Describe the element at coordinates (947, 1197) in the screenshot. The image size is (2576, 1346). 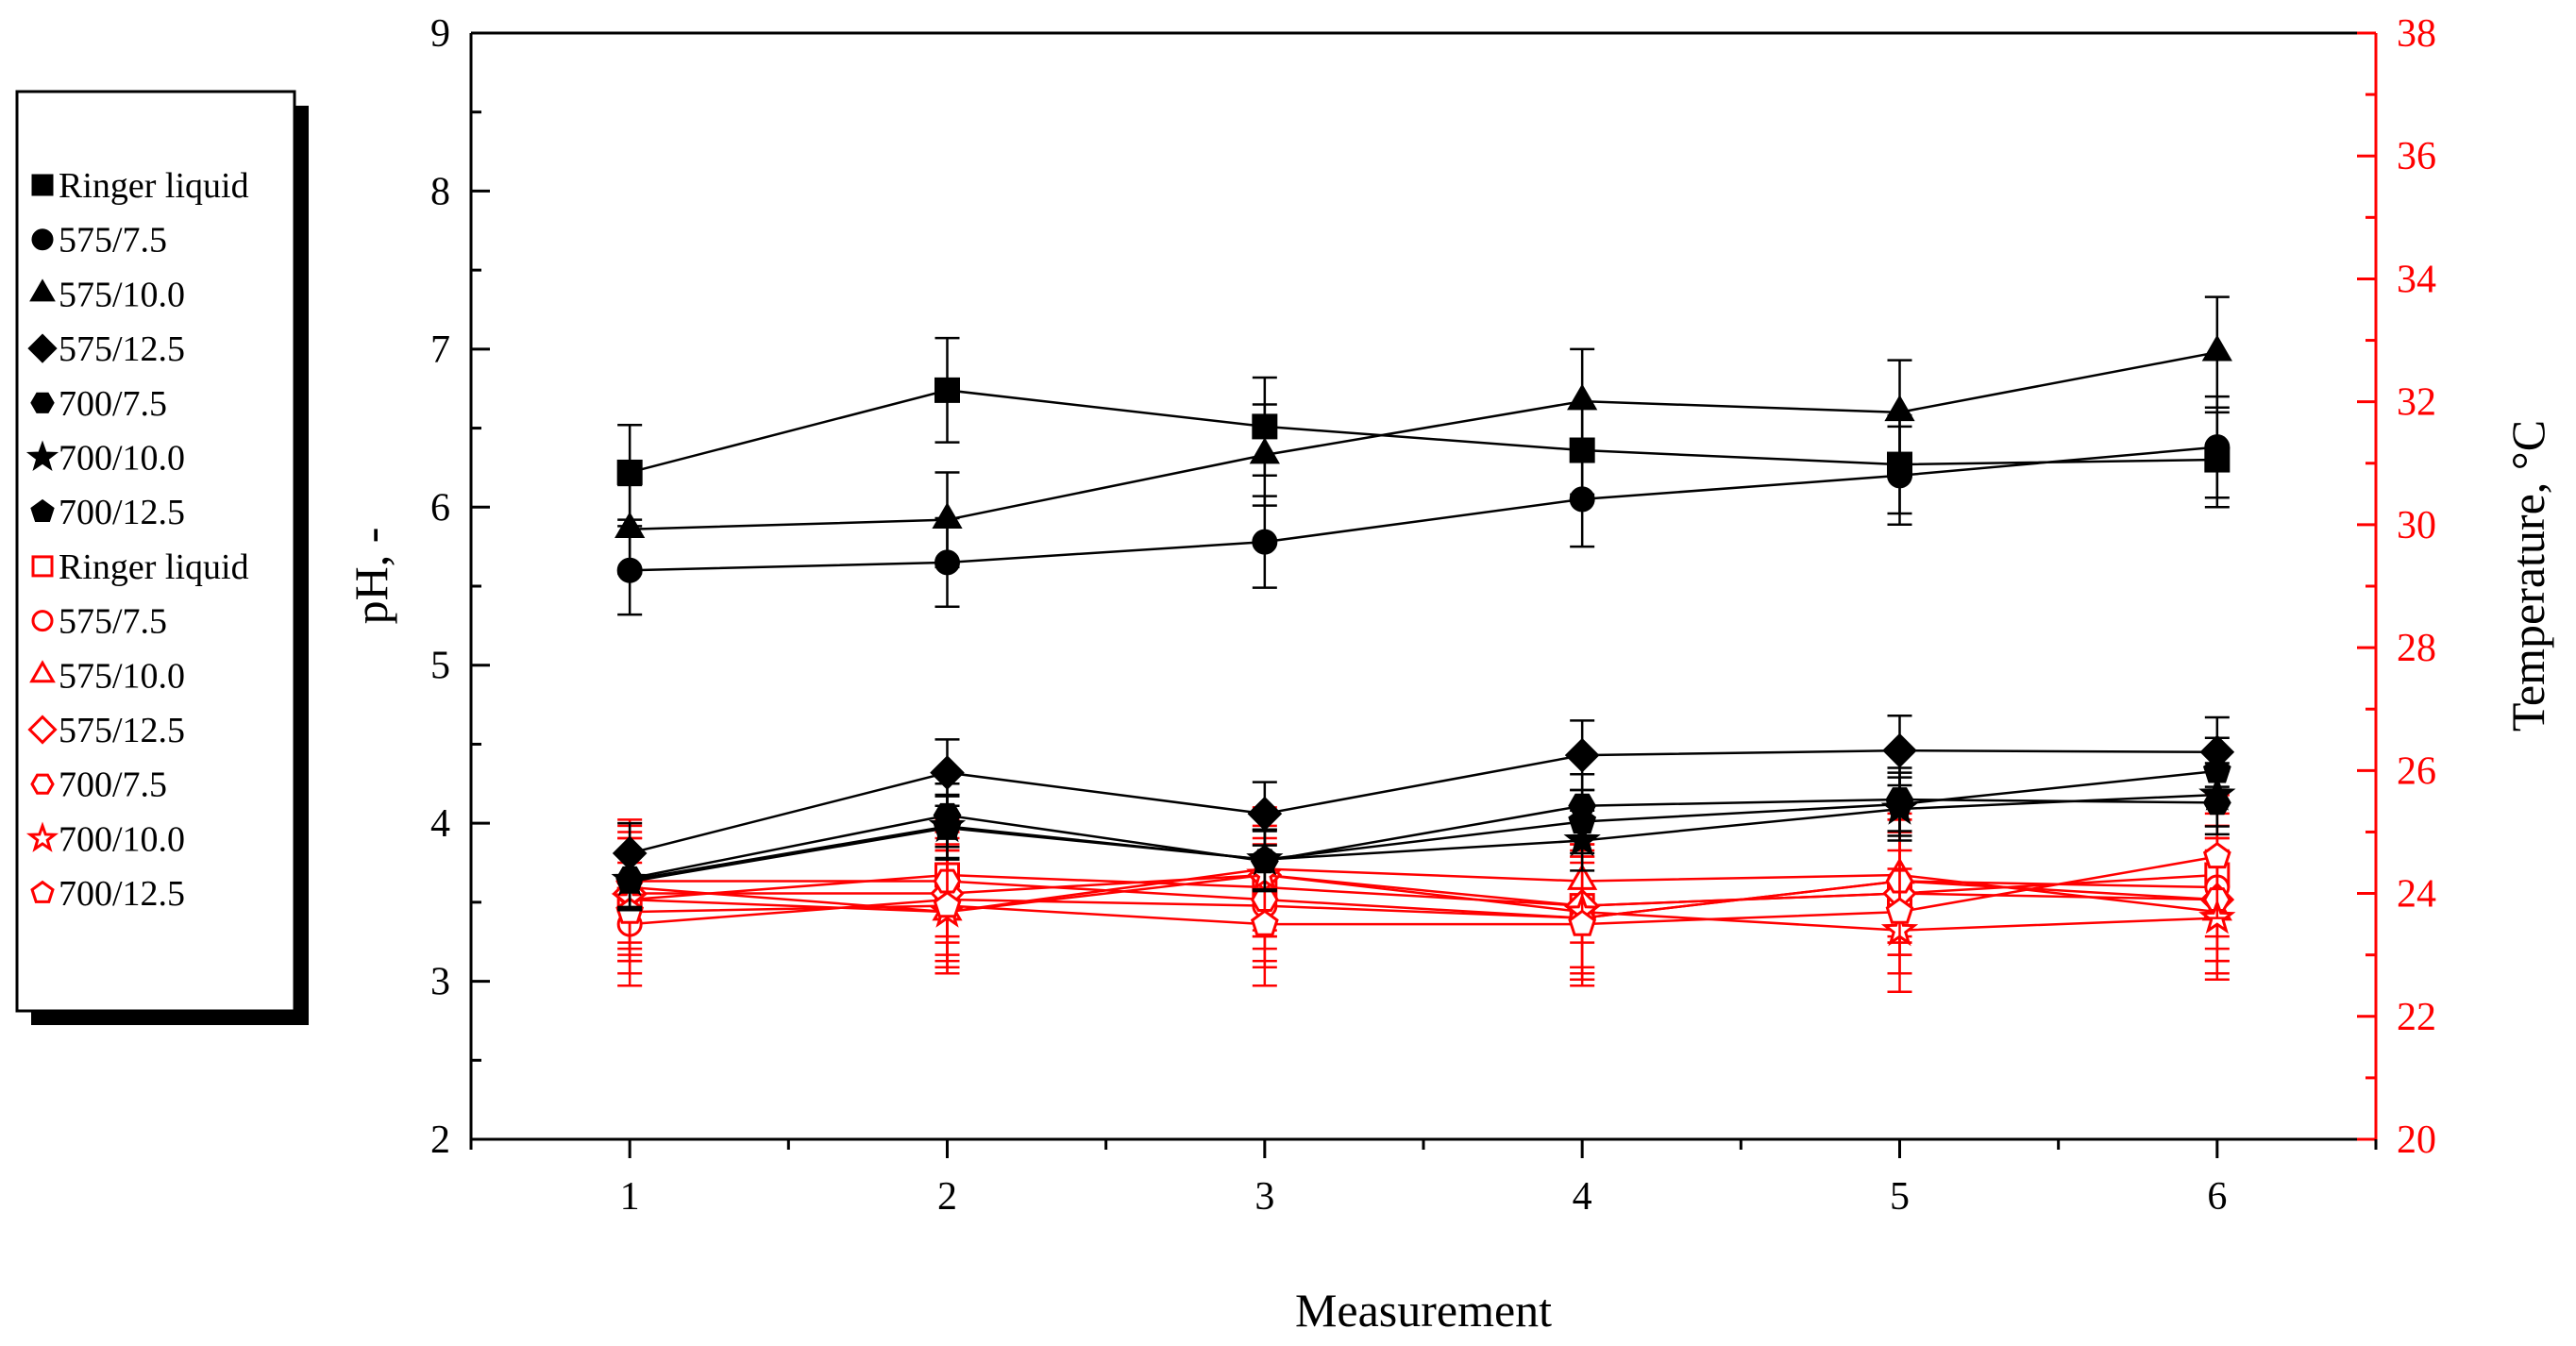
I see `x-tick-label: 2` at that location.